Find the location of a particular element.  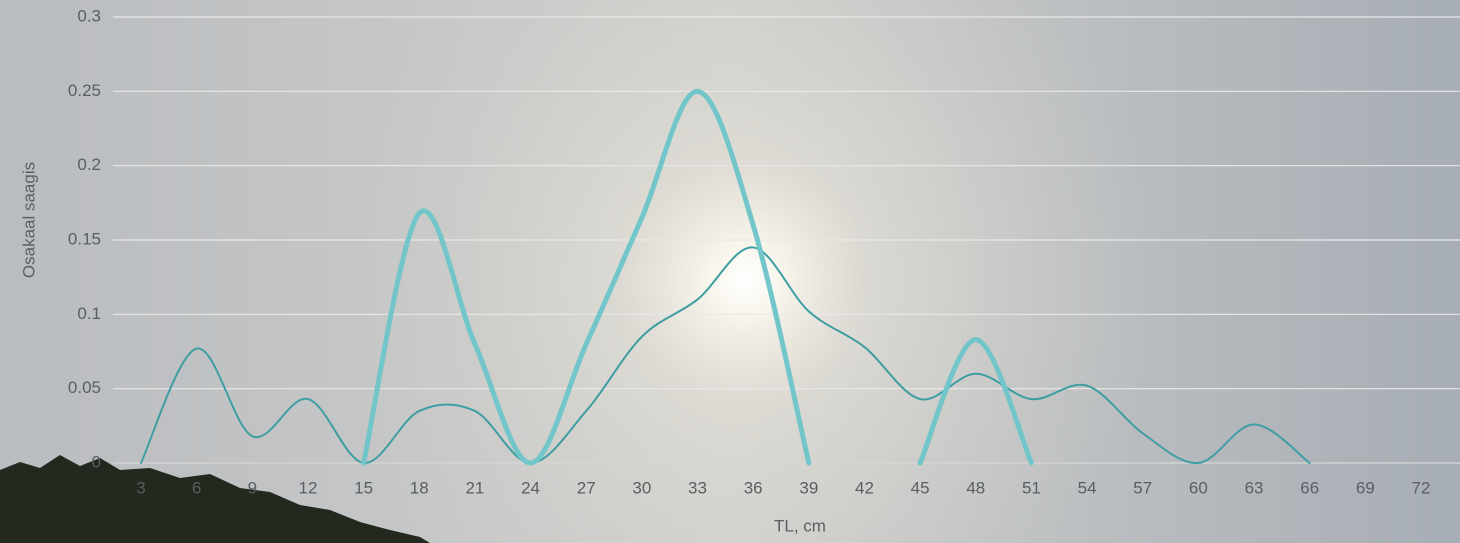

x-tick-label: 69 is located at coordinates (1365, 487).